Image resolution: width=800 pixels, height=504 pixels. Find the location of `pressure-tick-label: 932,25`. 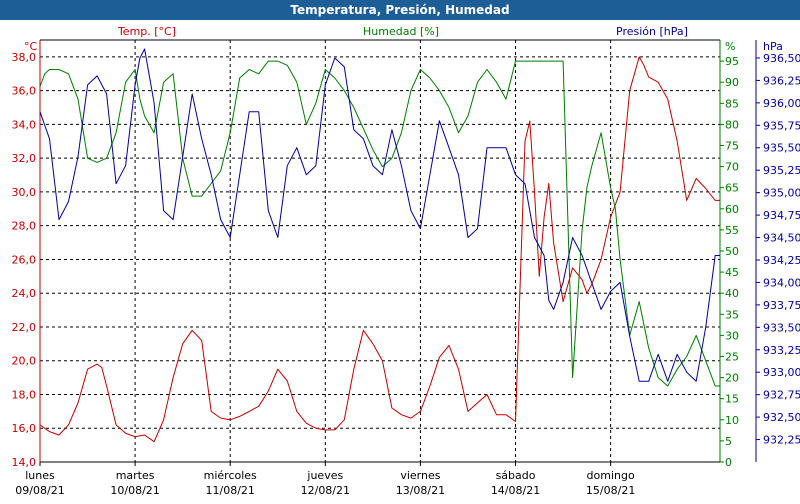

pressure-tick-label: 932,25 is located at coordinates (781, 440).